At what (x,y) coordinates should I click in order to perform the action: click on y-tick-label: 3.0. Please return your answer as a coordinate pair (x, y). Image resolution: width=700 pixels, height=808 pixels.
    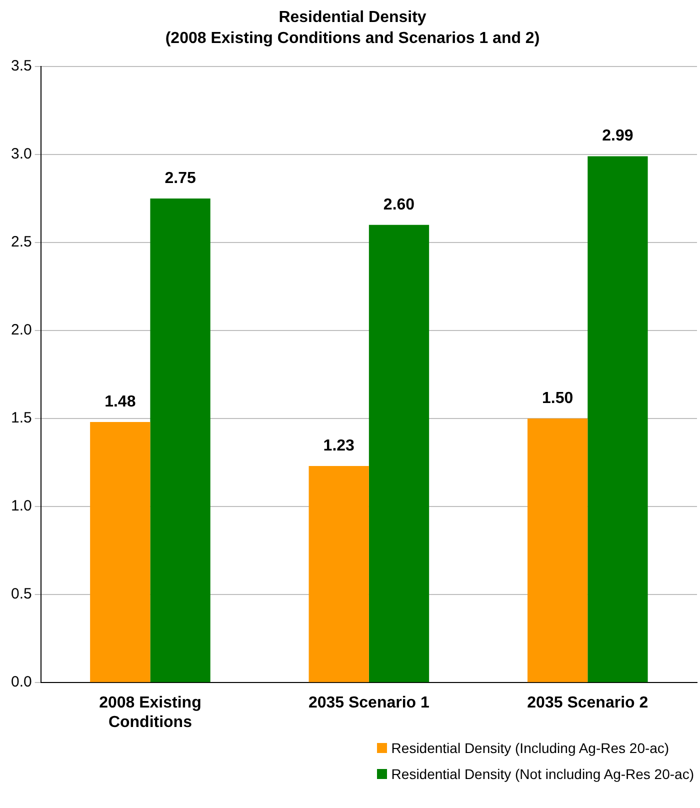
    Looking at the image, I should click on (21, 154).